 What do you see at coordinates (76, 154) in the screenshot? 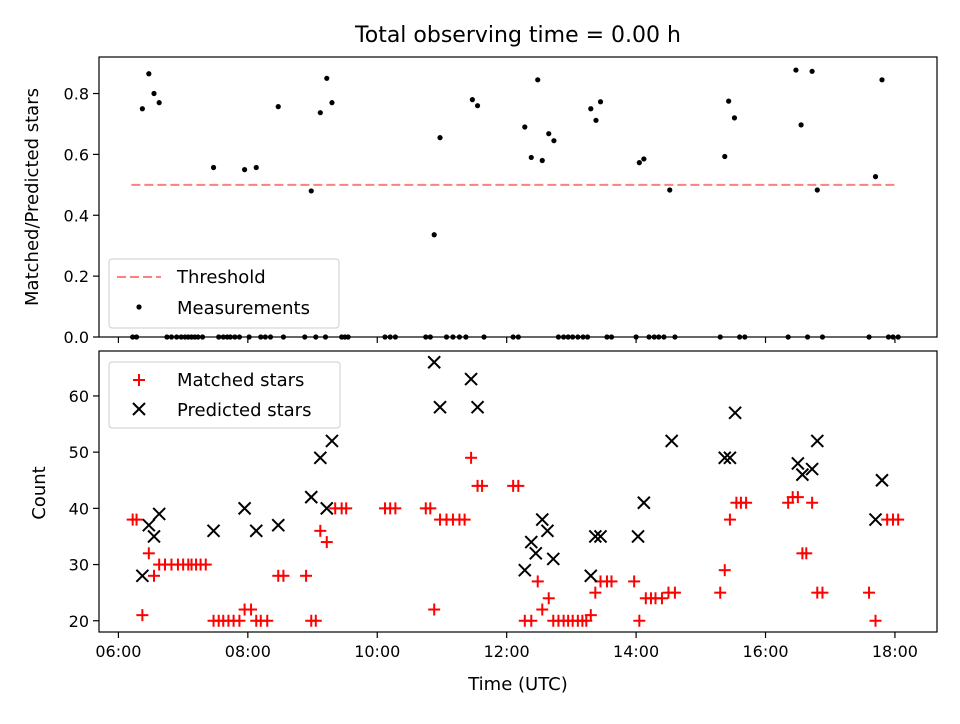
I see `ratio-y-tick-label: 0.6` at bounding box center [76, 154].